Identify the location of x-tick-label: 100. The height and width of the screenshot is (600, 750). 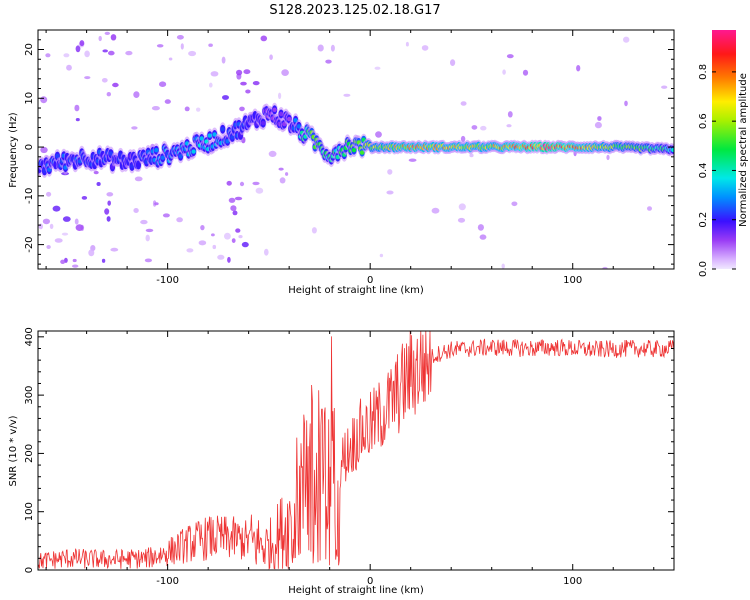
(572, 280).